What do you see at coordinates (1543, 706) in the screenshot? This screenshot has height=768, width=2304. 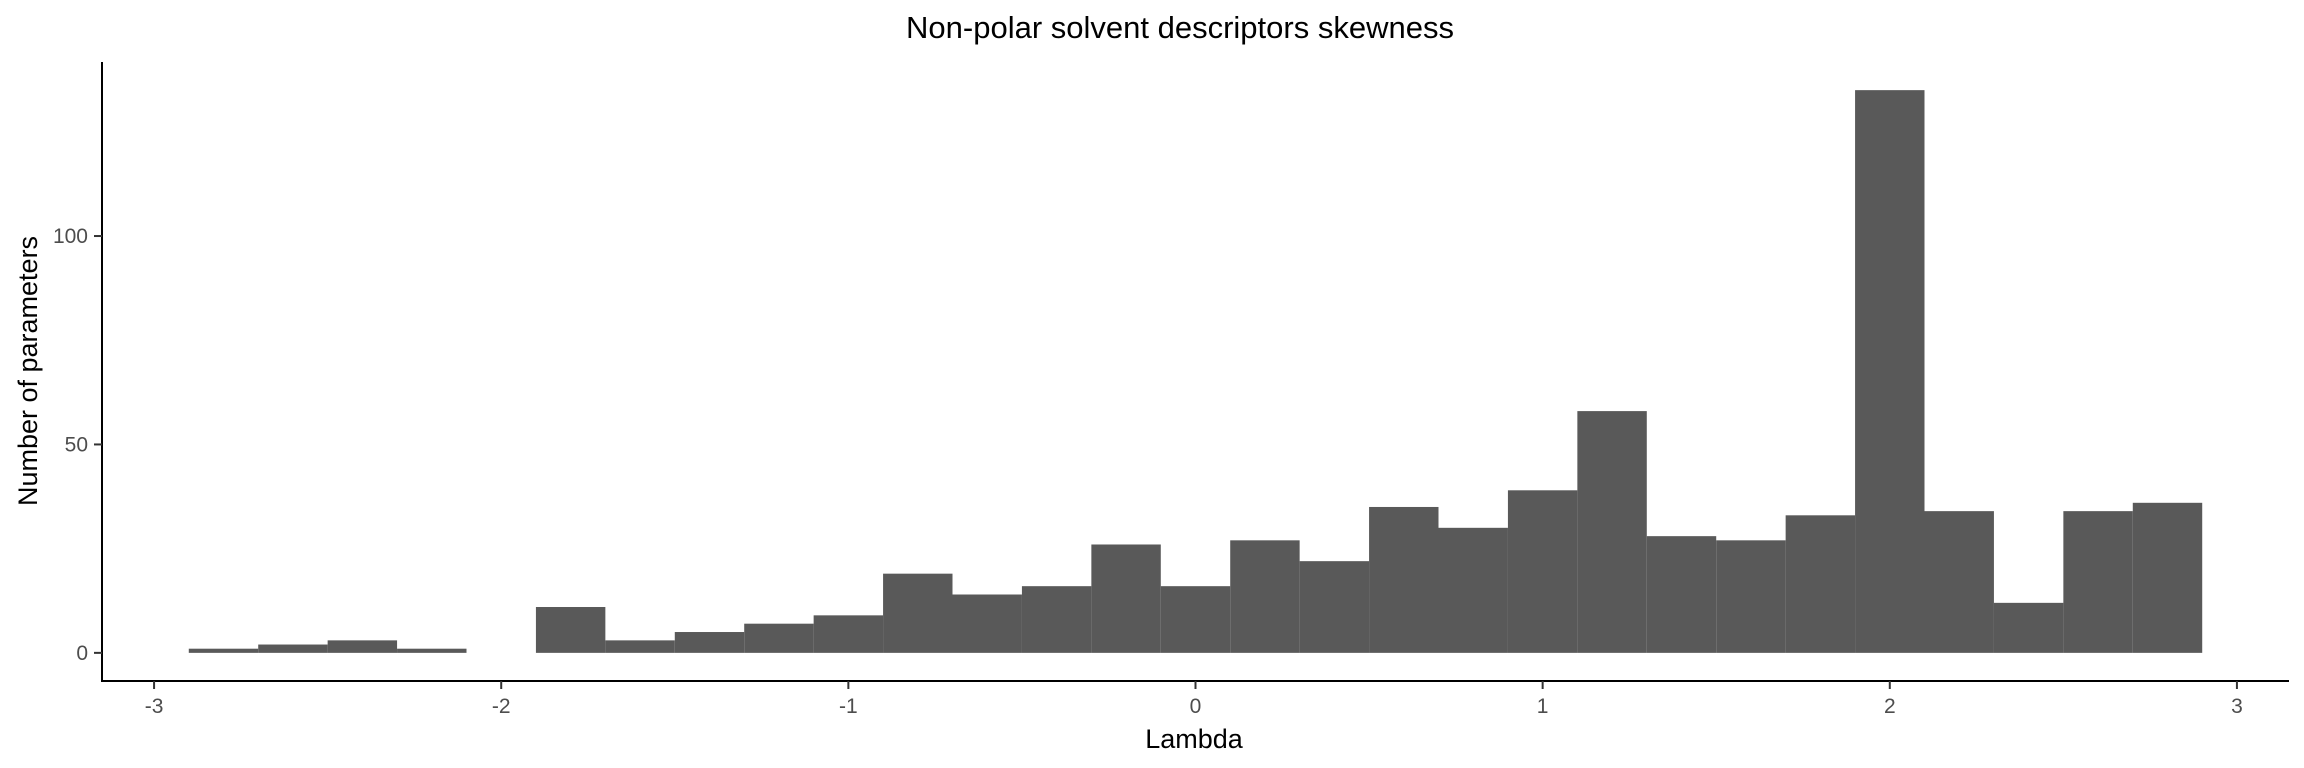 I see `x-tick-label: 1` at bounding box center [1543, 706].